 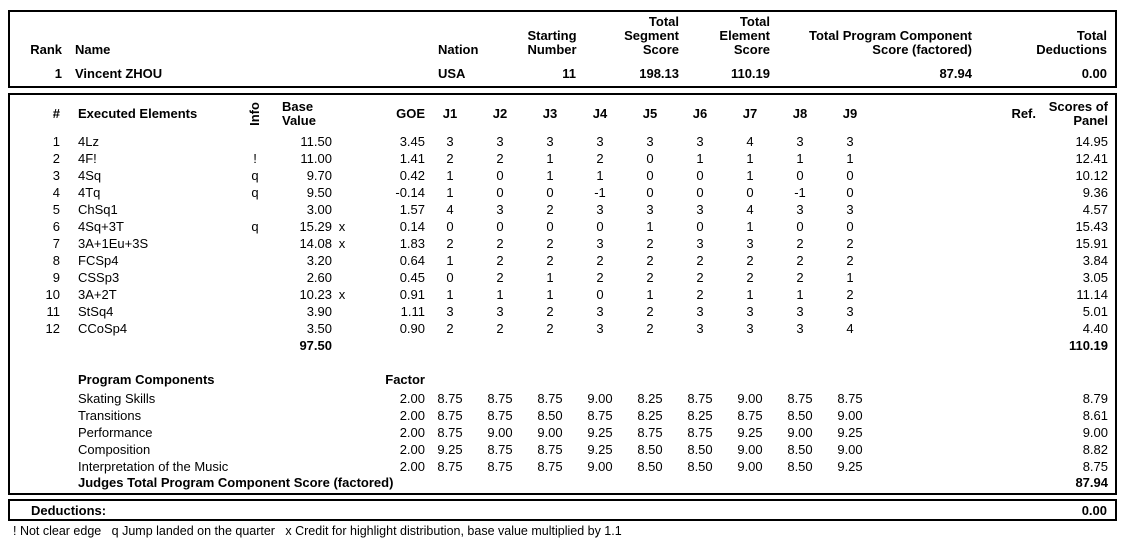 What do you see at coordinates (600, 113) in the screenshot?
I see `col-header-j4: J4` at bounding box center [600, 113].